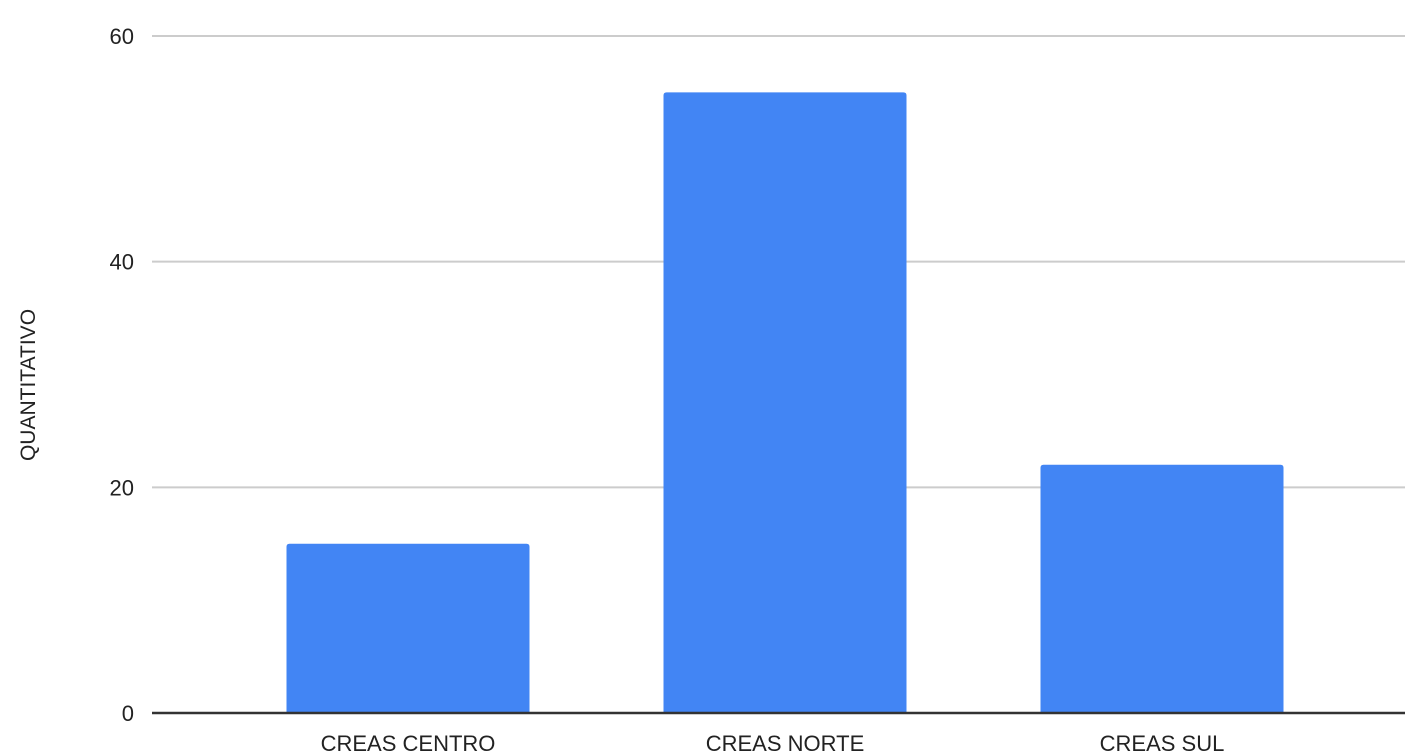  I want to click on x-tick-label: CREAS SUL, so click(1162, 742).